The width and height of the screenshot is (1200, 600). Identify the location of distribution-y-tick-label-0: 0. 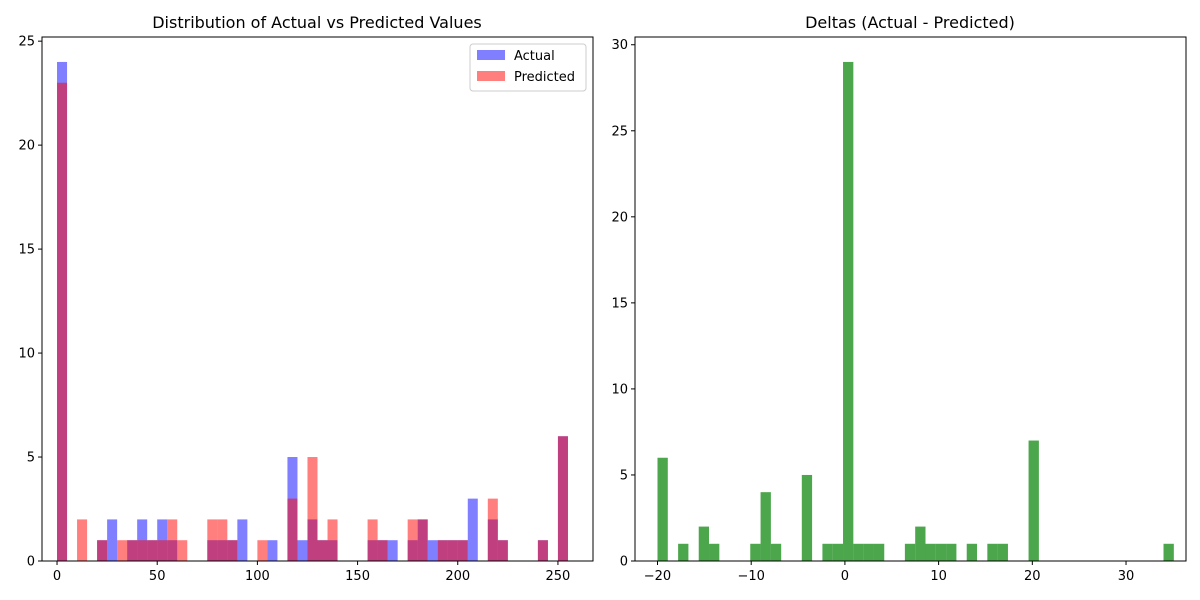
(31, 562).